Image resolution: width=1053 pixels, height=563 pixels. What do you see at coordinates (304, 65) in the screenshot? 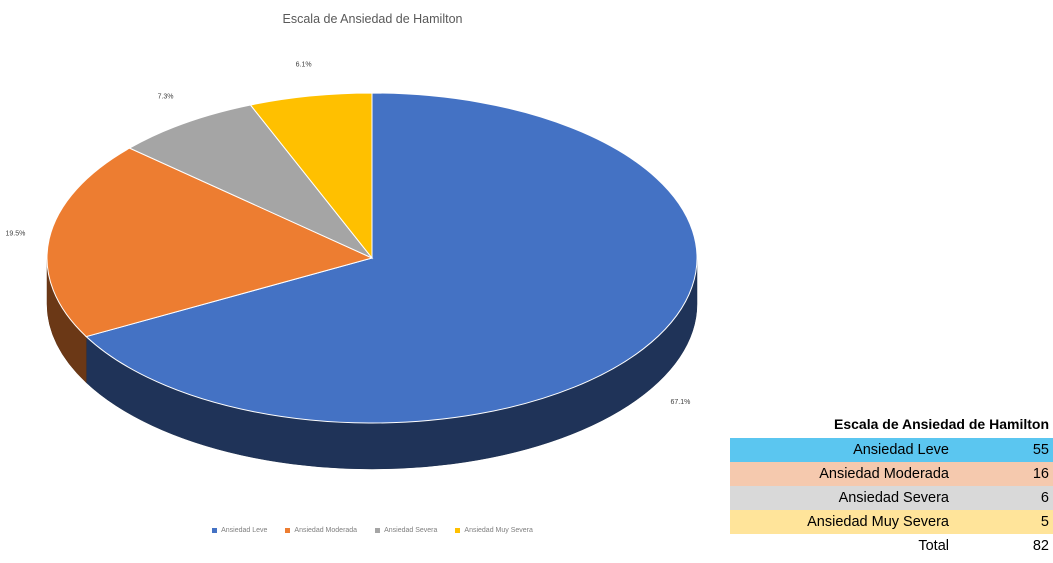
I see `data-label-muy-severa: 6.1%` at bounding box center [304, 65].